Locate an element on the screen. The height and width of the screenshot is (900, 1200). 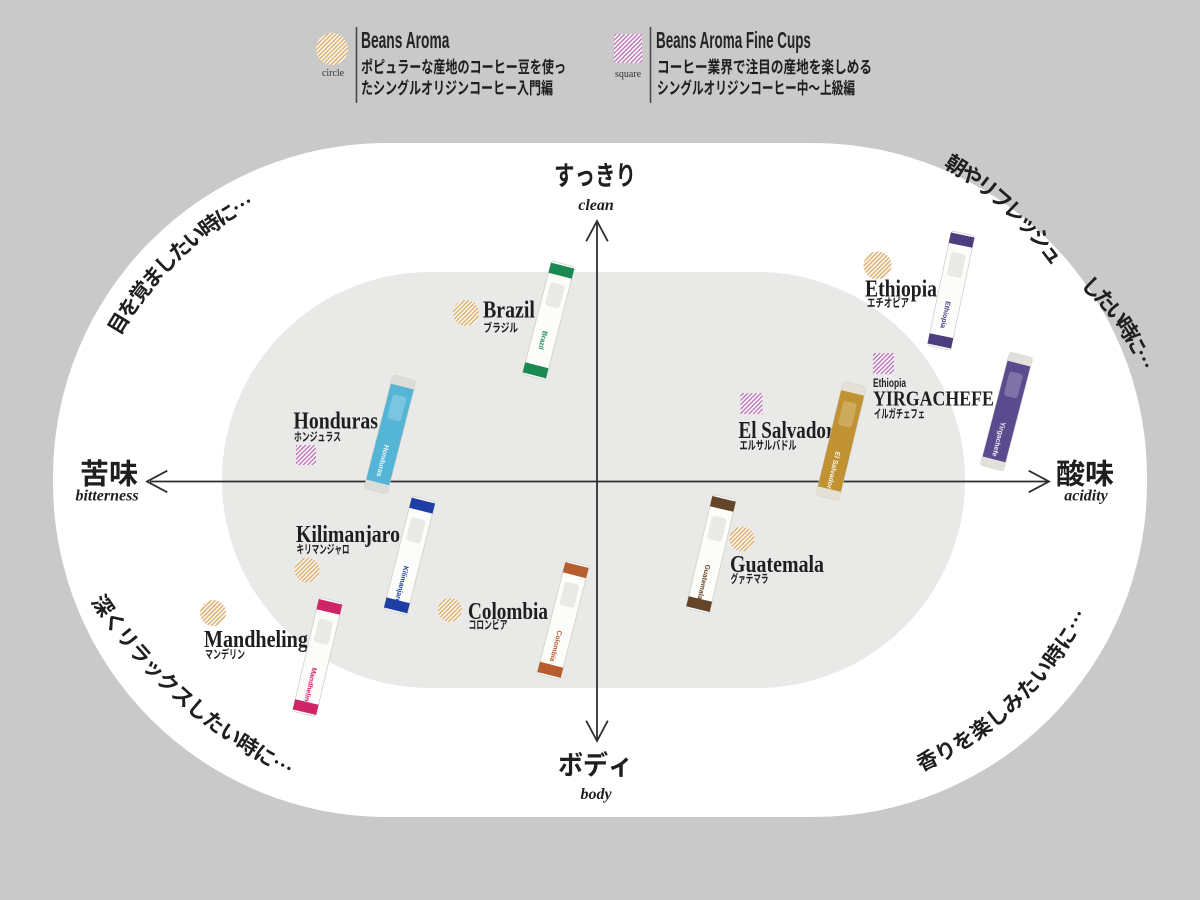
svg-text: Beans Aroma is located at coordinates (405, 41).